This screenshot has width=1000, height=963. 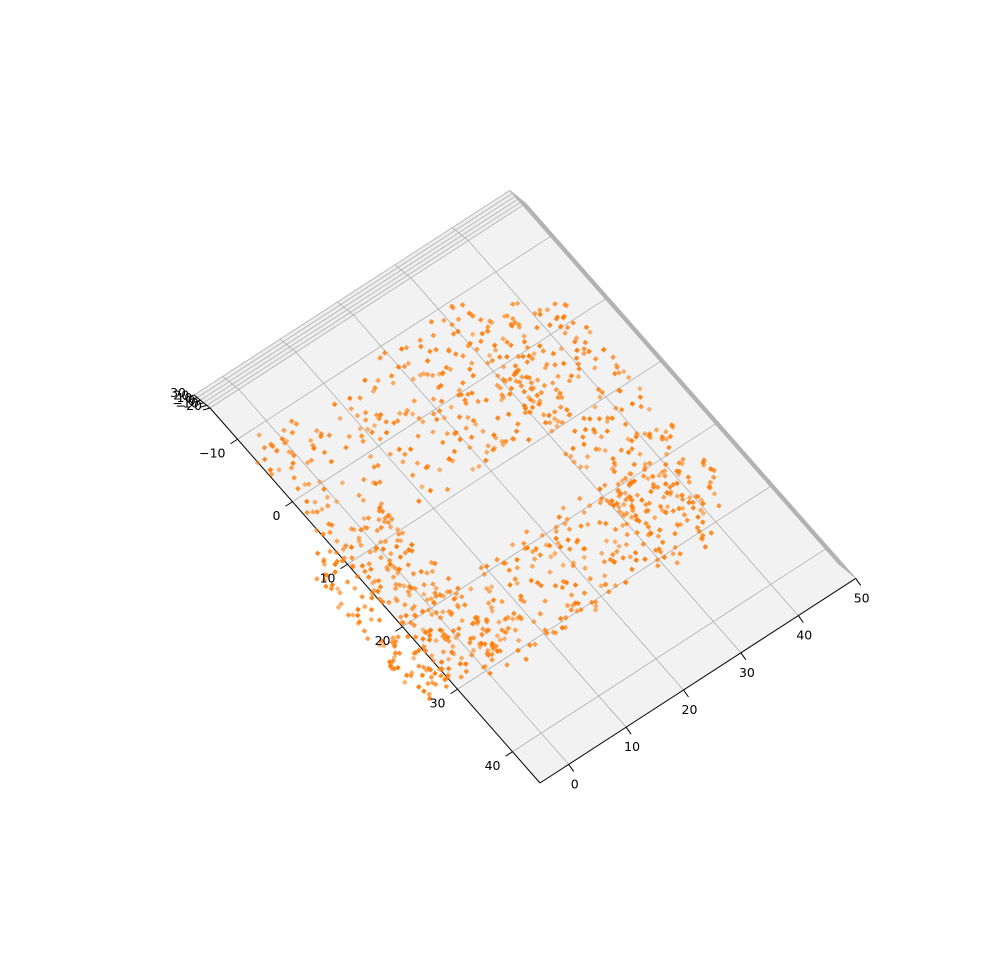 I want to click on z-tick, so click(x=190, y=396).